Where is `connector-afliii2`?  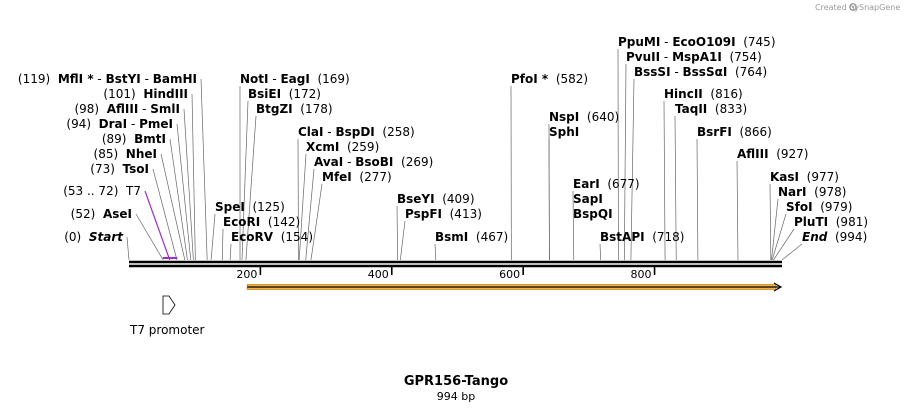 connector-afliii2 is located at coordinates (737, 210).